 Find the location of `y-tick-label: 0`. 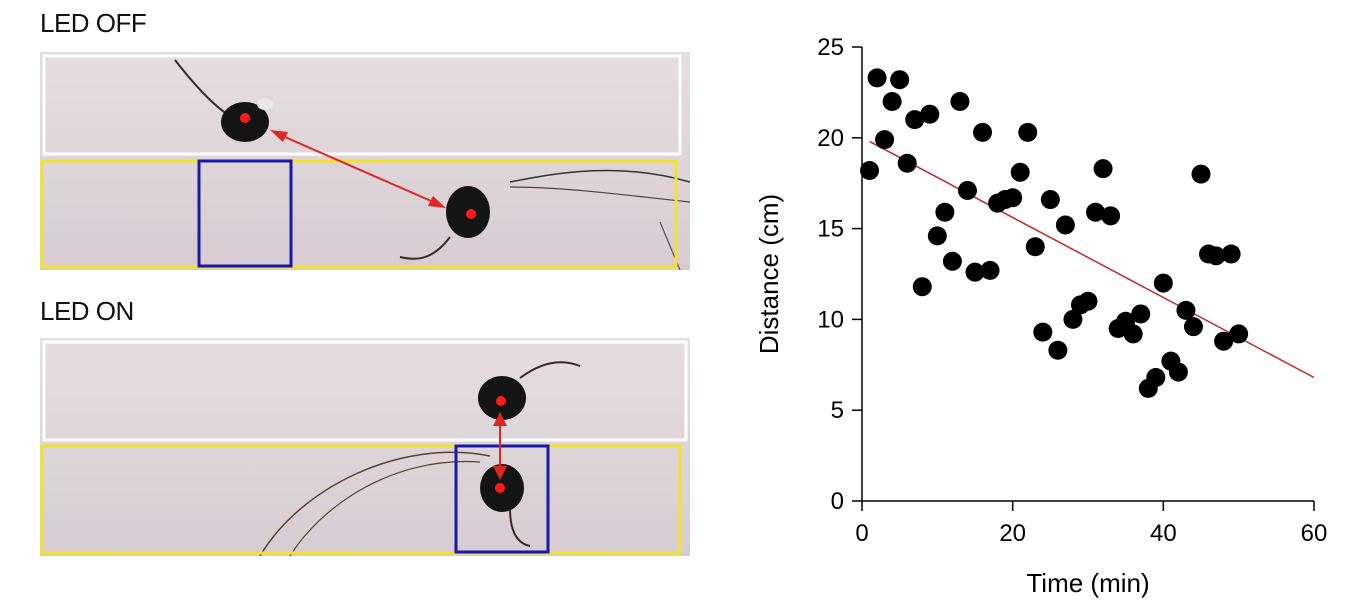

y-tick-label: 0 is located at coordinates (837, 501).